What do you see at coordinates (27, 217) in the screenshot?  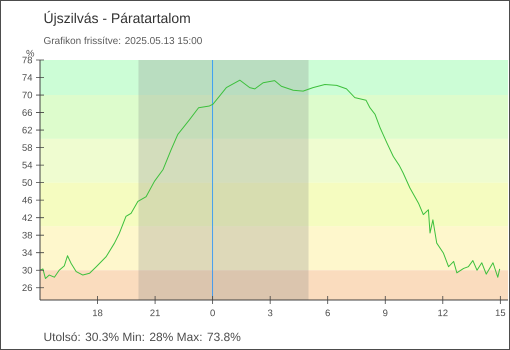 I see `y-tick-label: 42` at bounding box center [27, 217].